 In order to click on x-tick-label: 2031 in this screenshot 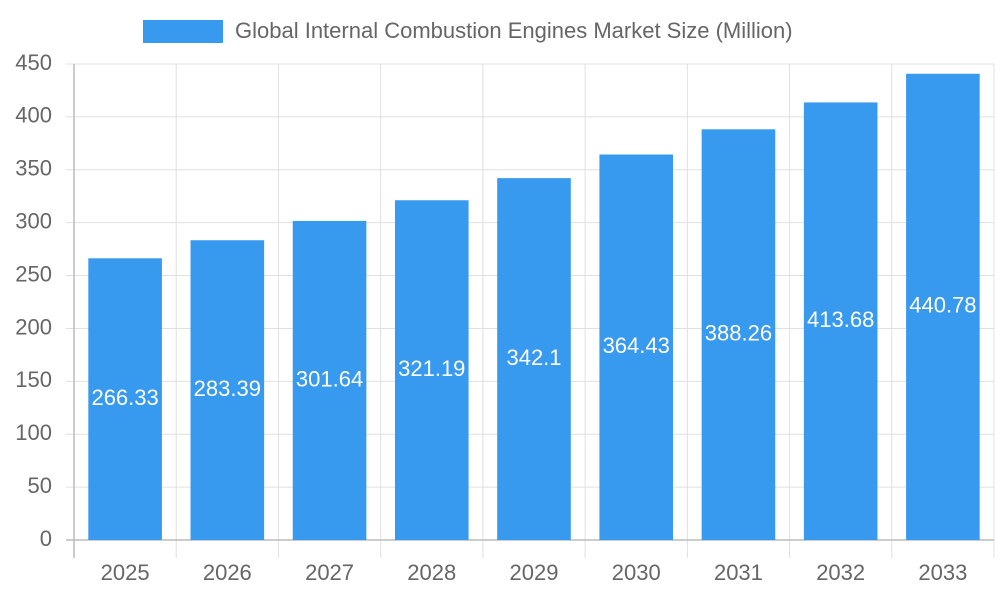, I will do `click(738, 572)`.